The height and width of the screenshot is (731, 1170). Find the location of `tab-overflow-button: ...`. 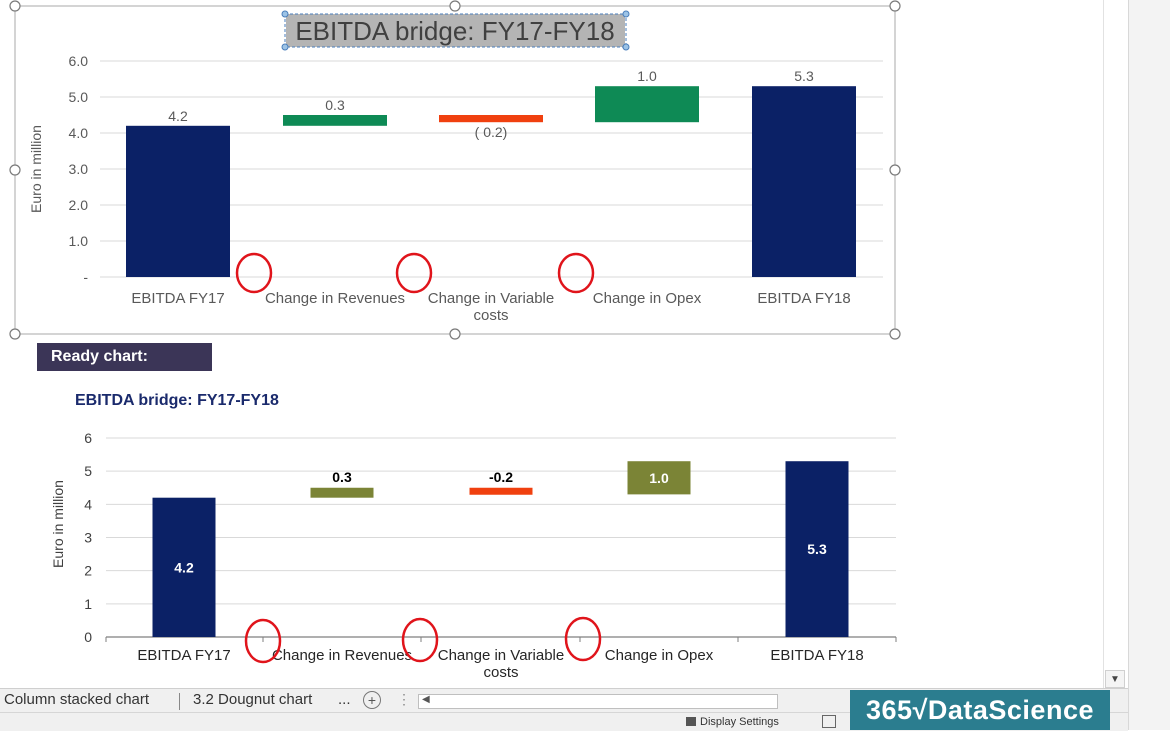

tab-overflow-button: ... is located at coordinates (344, 699).